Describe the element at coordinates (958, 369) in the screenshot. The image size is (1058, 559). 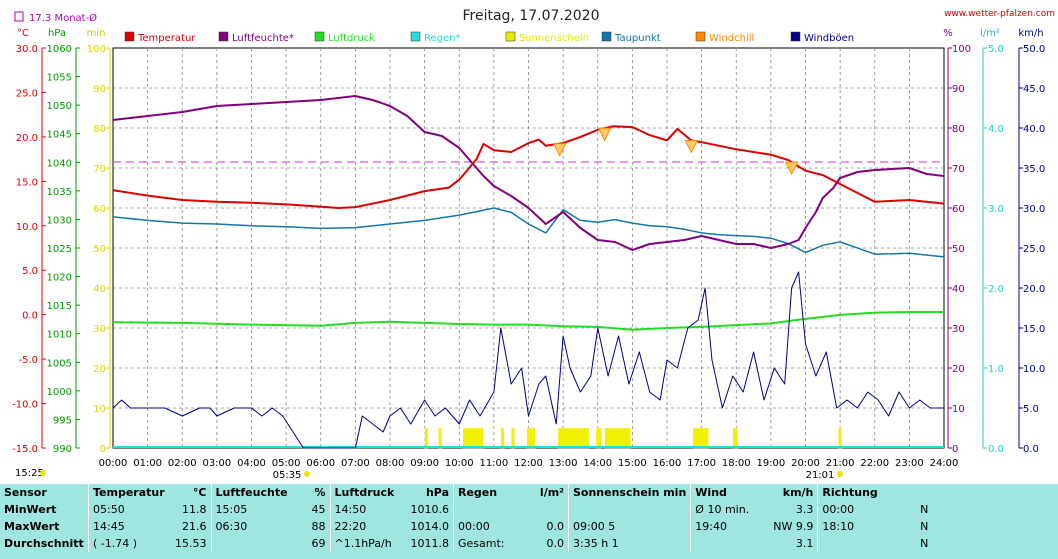
I see `y-tick-label-humidity: 20` at that location.